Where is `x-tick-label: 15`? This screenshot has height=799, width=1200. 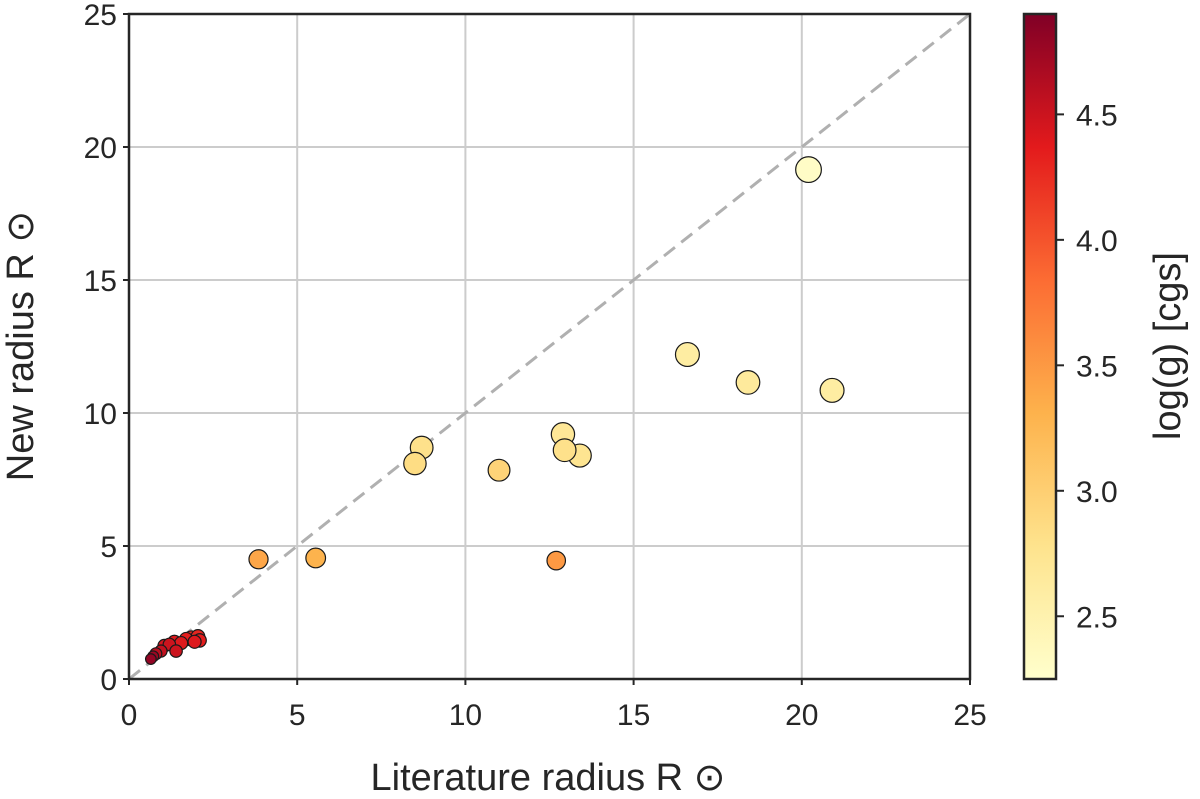 x-tick-label: 15 is located at coordinates (633, 715).